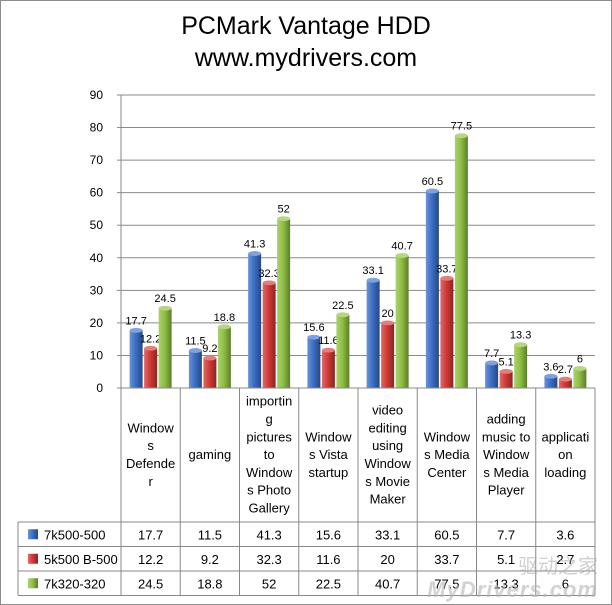  I want to click on data-label: 20, so click(388, 314).